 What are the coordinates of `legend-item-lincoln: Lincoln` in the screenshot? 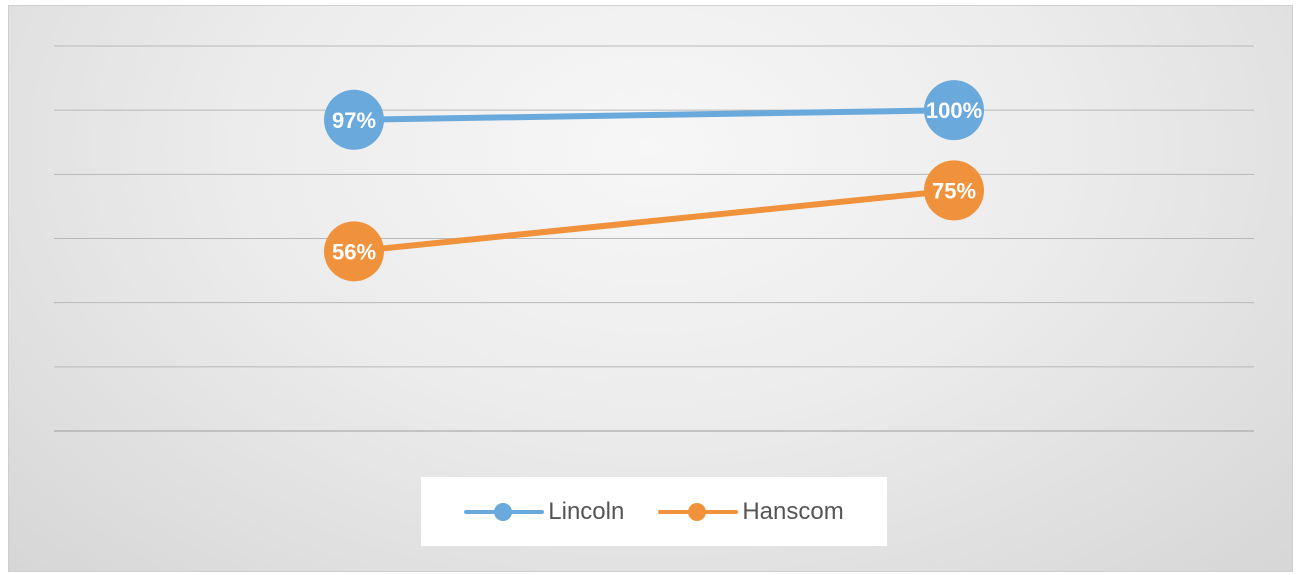 It's located at (544, 512).